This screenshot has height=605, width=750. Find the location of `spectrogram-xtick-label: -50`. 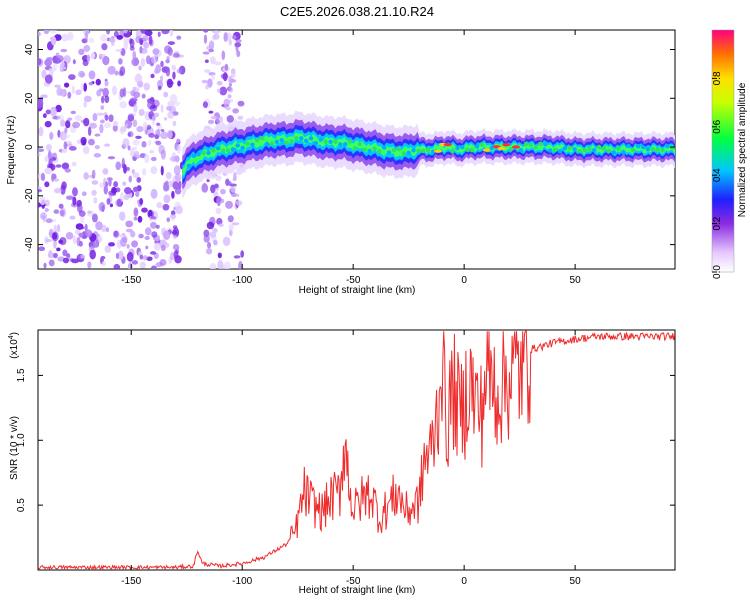

spectrogram-xtick-label: -50 is located at coordinates (353, 280).